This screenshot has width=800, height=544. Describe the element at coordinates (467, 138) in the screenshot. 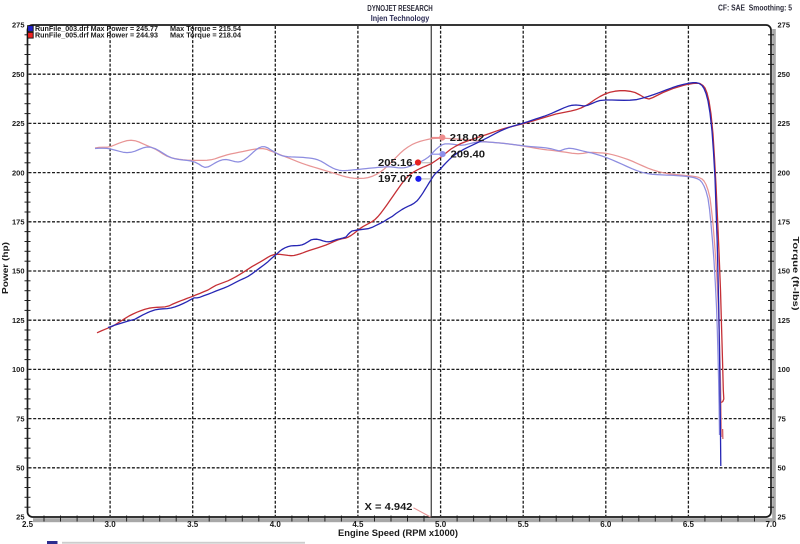

I see `svg-text: 218.02` at that location.